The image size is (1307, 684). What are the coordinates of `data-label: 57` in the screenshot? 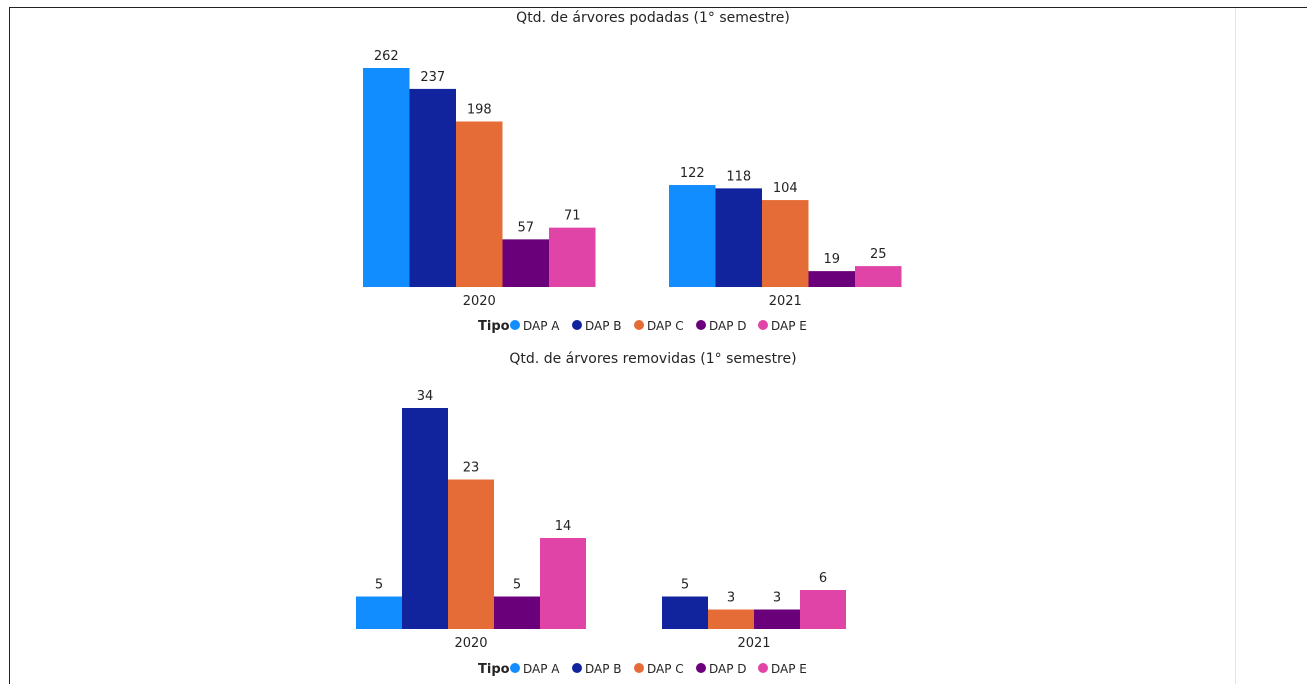 It's located at (525, 227).